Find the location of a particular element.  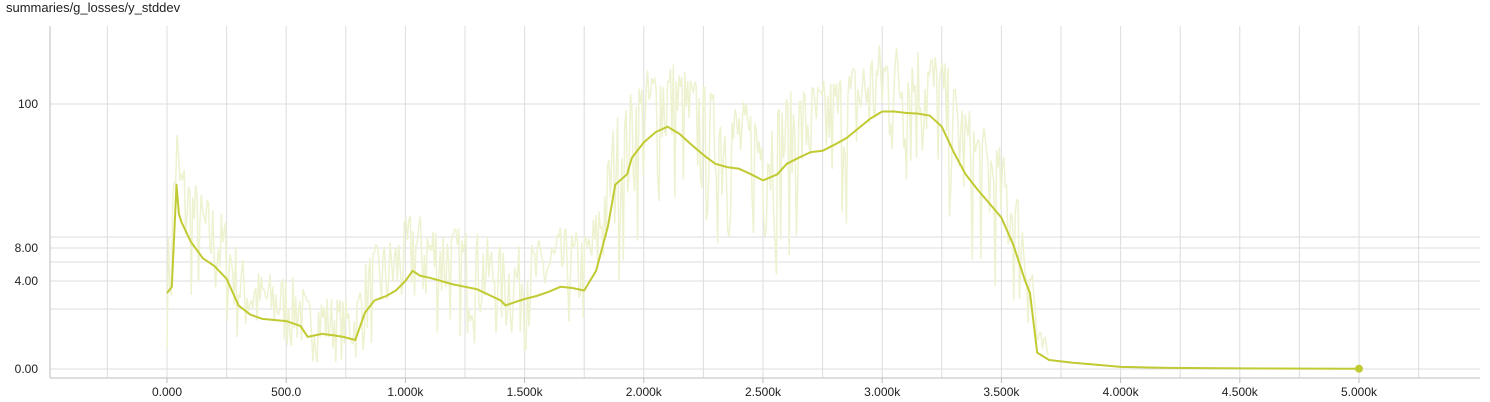

x-tick-label: 0.000 is located at coordinates (167, 392).